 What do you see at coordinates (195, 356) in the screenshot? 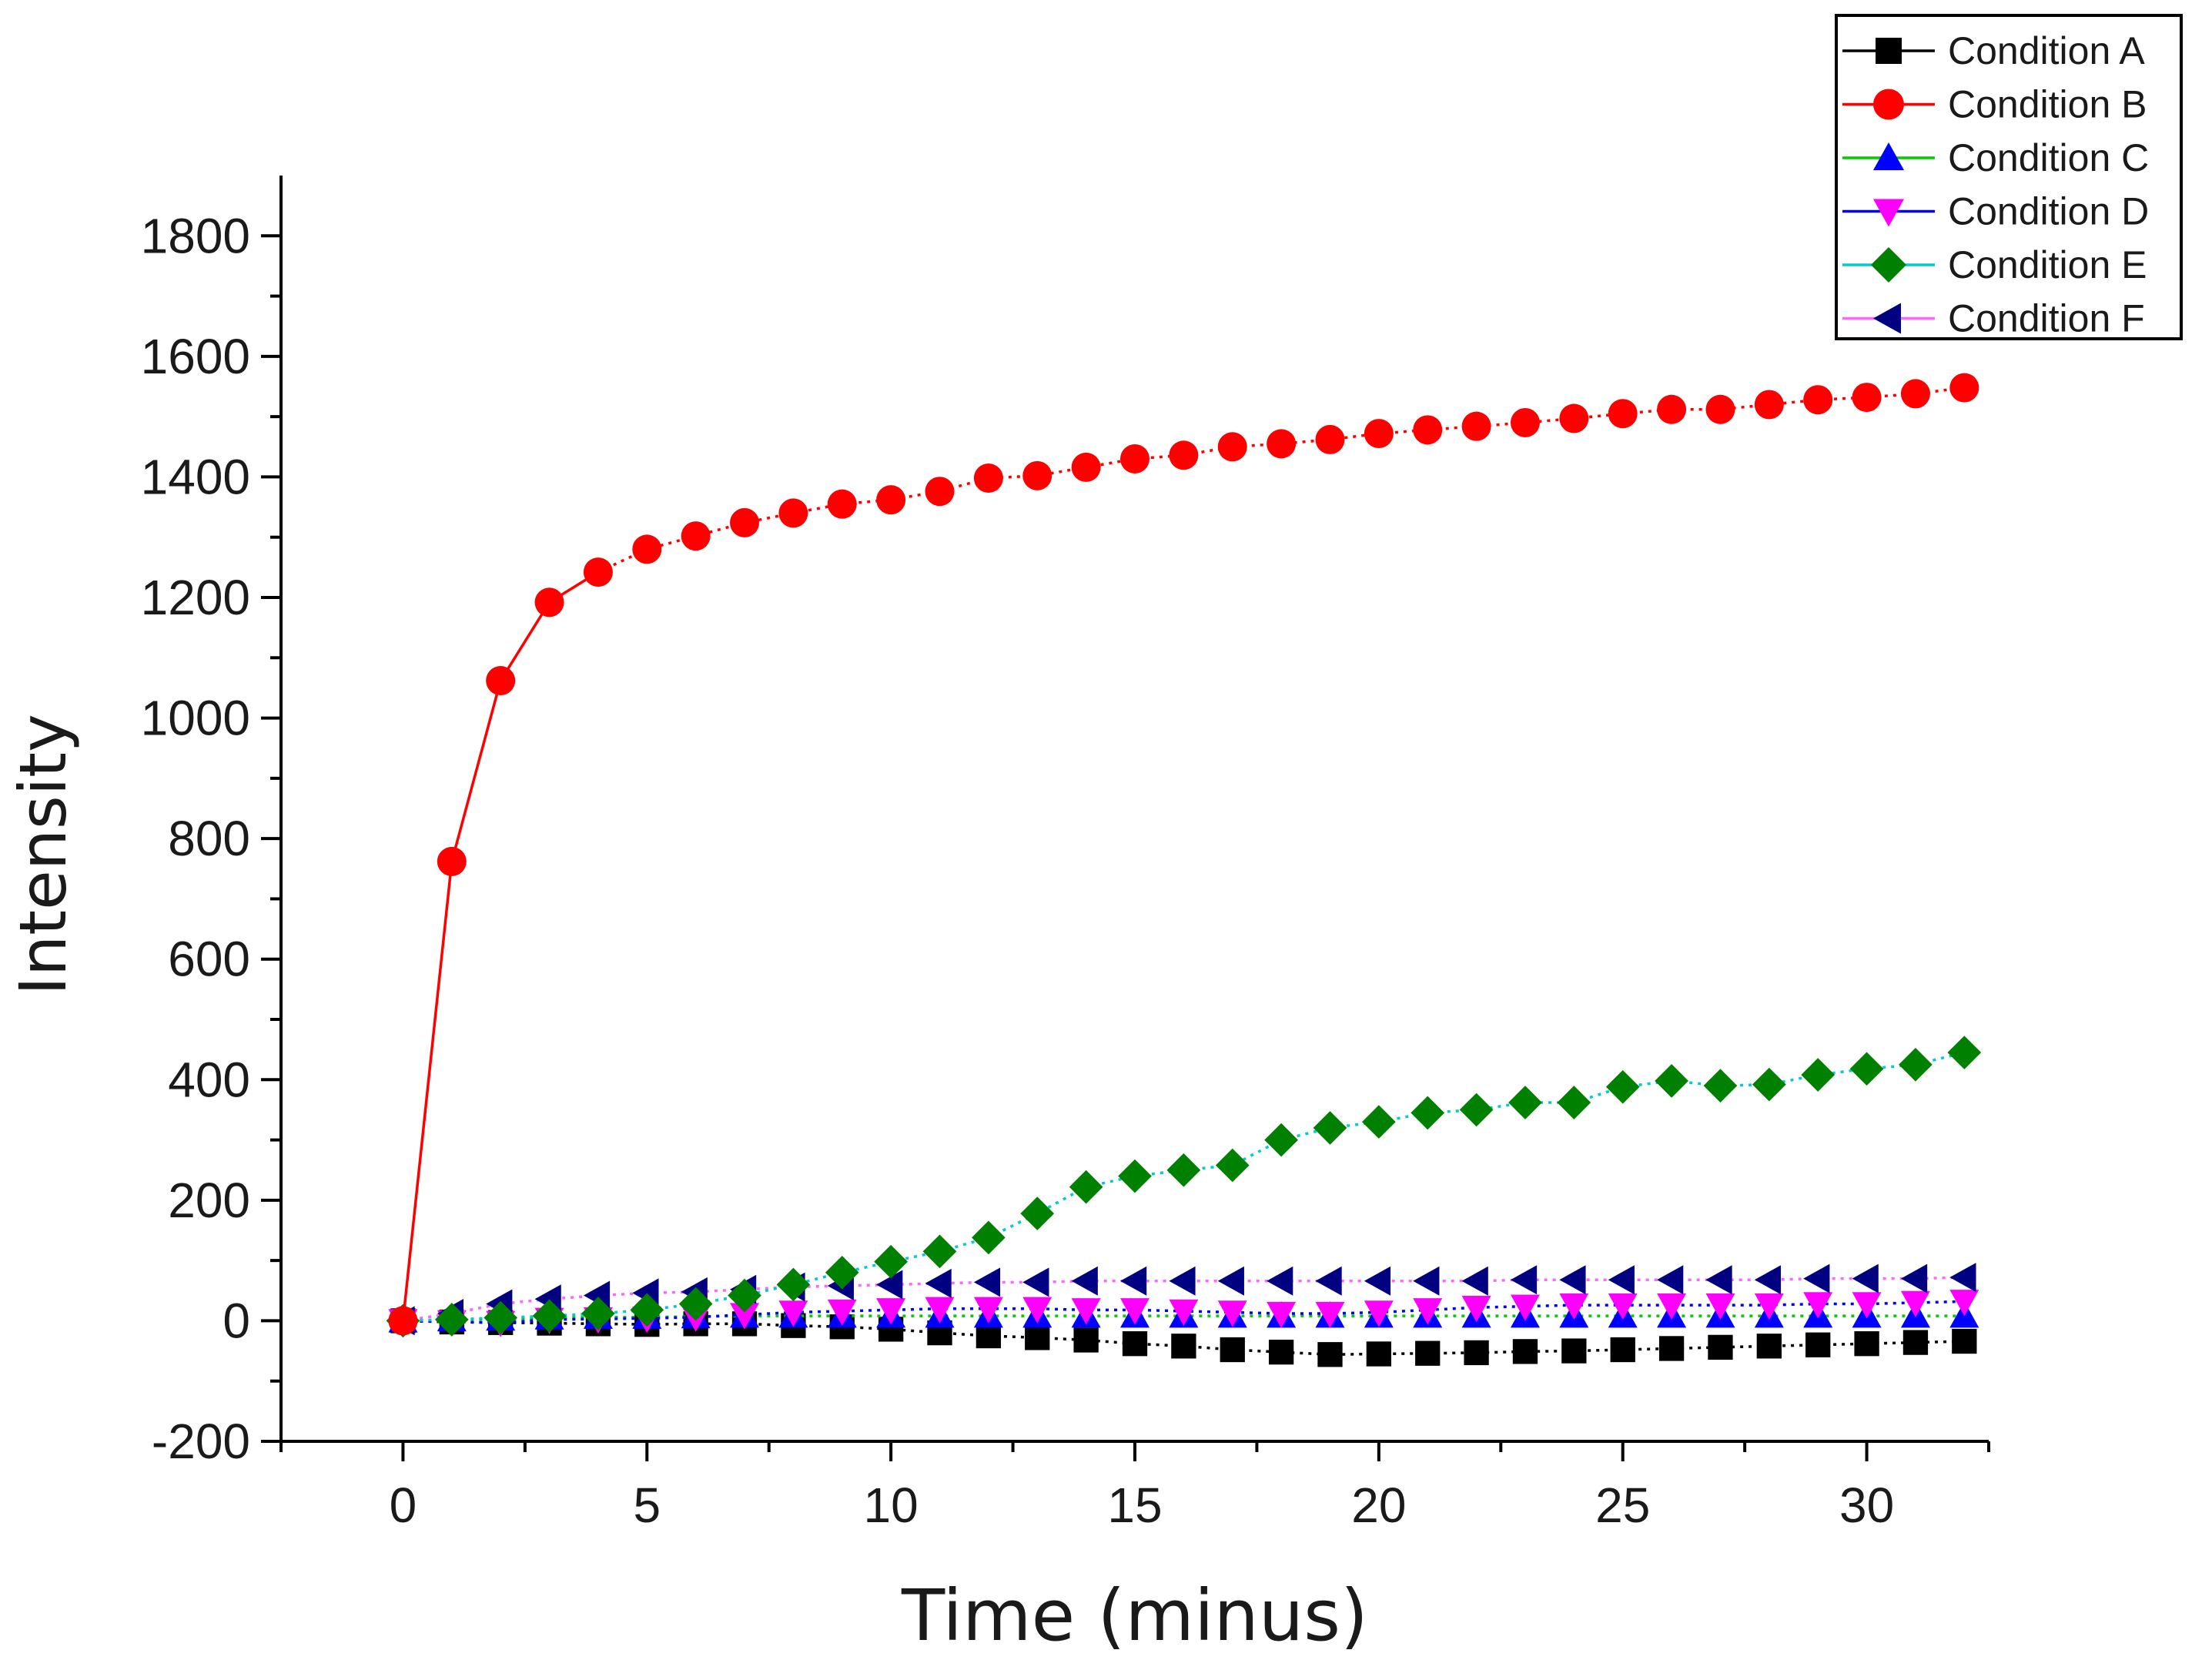
I see `y-tick-label: 1600` at bounding box center [195, 356].